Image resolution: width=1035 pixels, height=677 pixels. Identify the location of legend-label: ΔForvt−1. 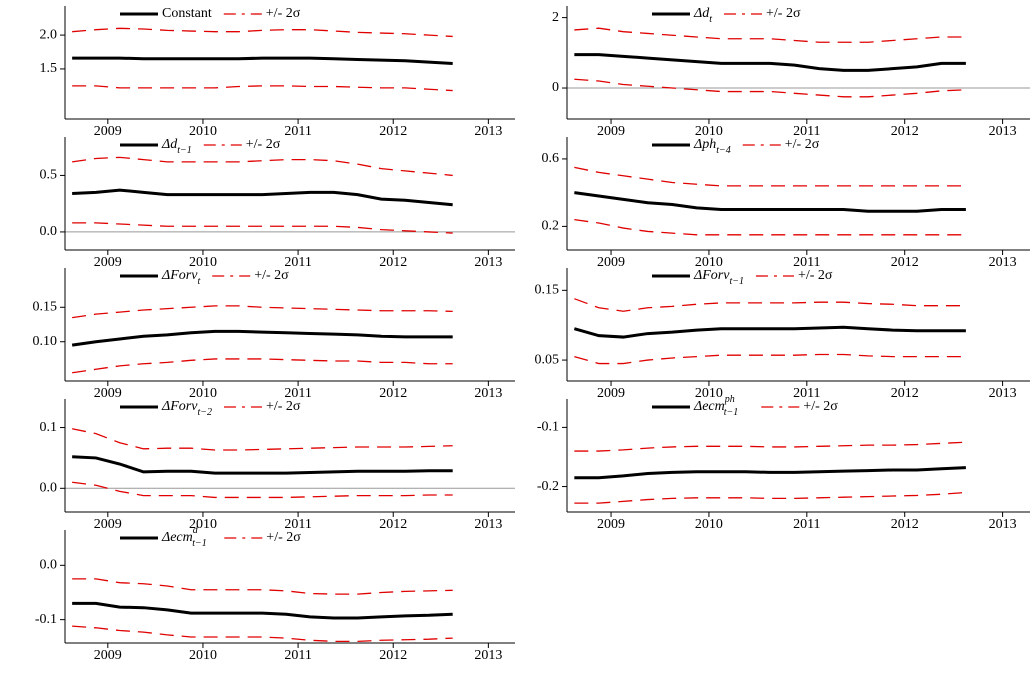
(718, 277).